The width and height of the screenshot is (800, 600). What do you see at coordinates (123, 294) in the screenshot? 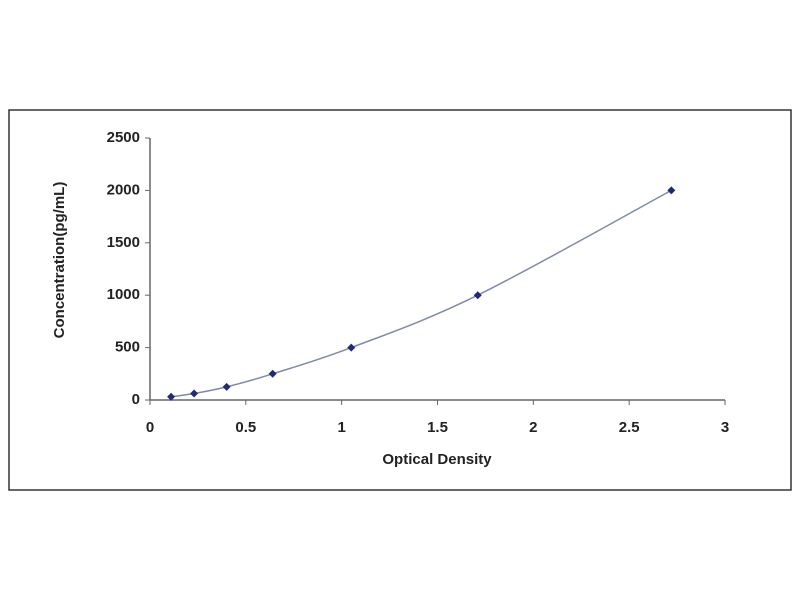
I see `y-tick-label: 1000` at bounding box center [123, 294].